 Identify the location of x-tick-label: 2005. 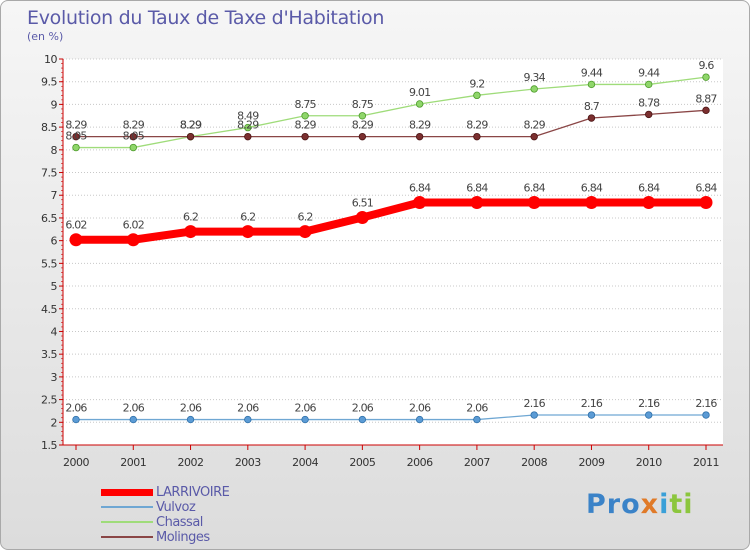
(362, 462).